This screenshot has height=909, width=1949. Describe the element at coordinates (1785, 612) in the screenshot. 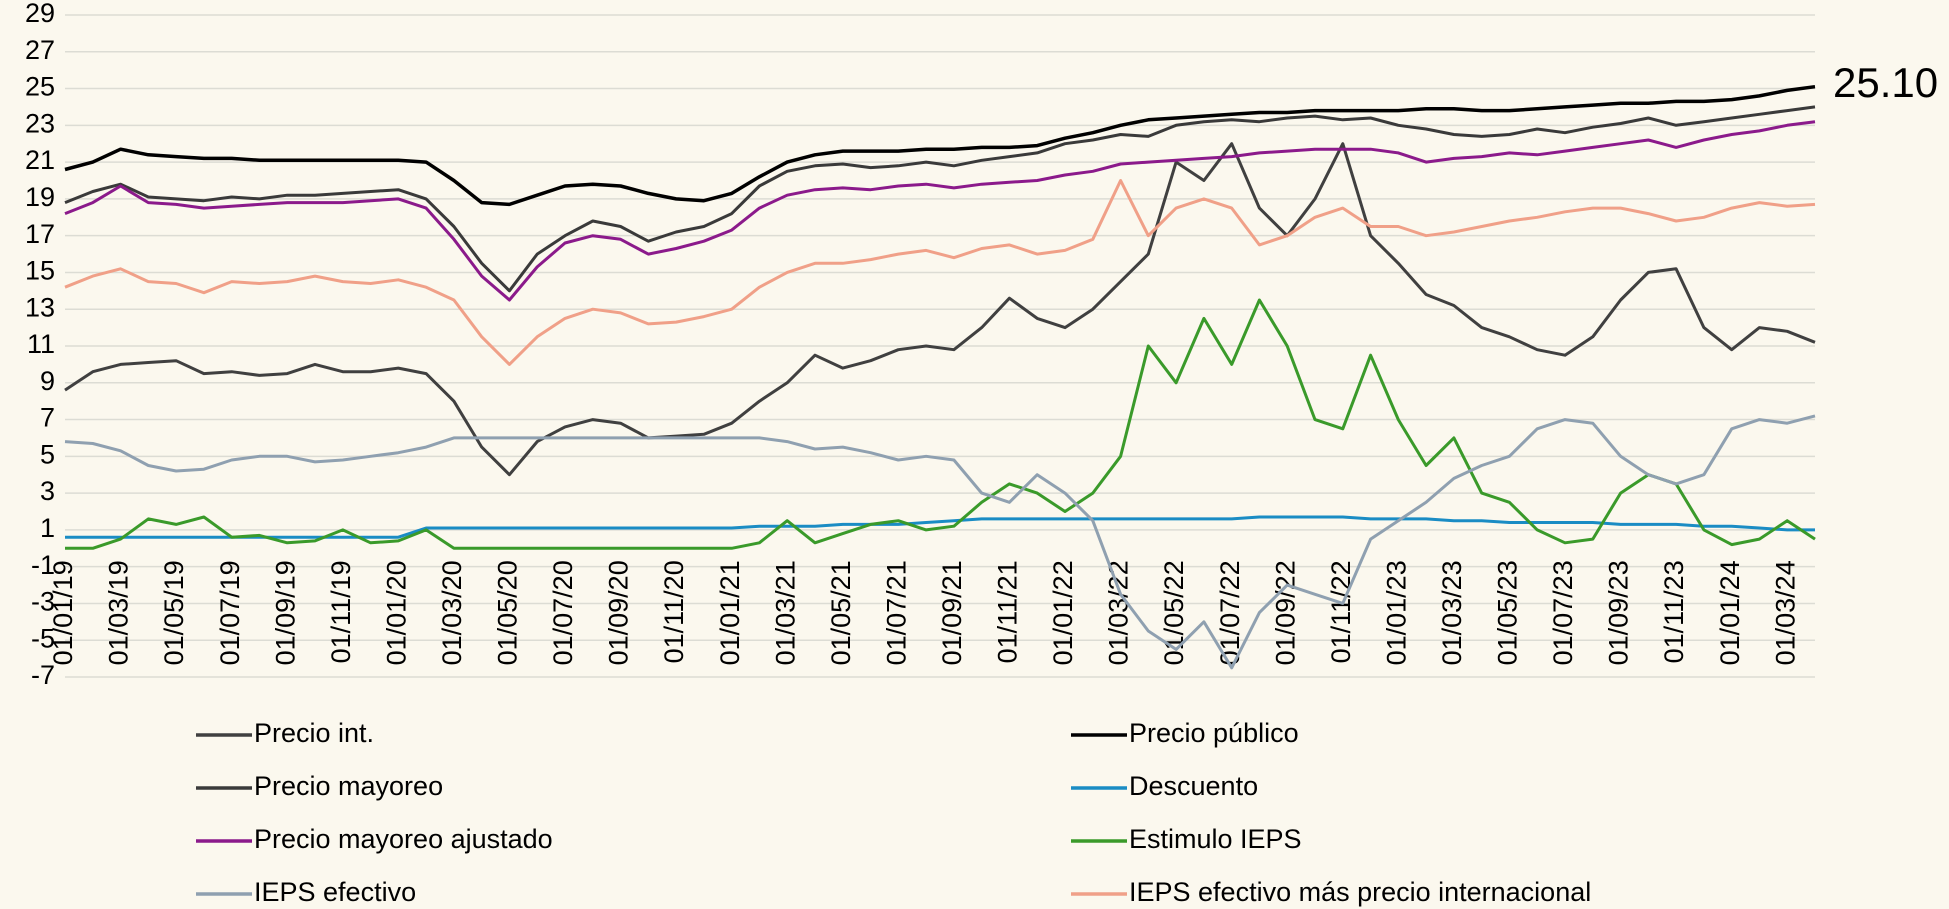

I see `x-tick-label: 01/03/24` at that location.